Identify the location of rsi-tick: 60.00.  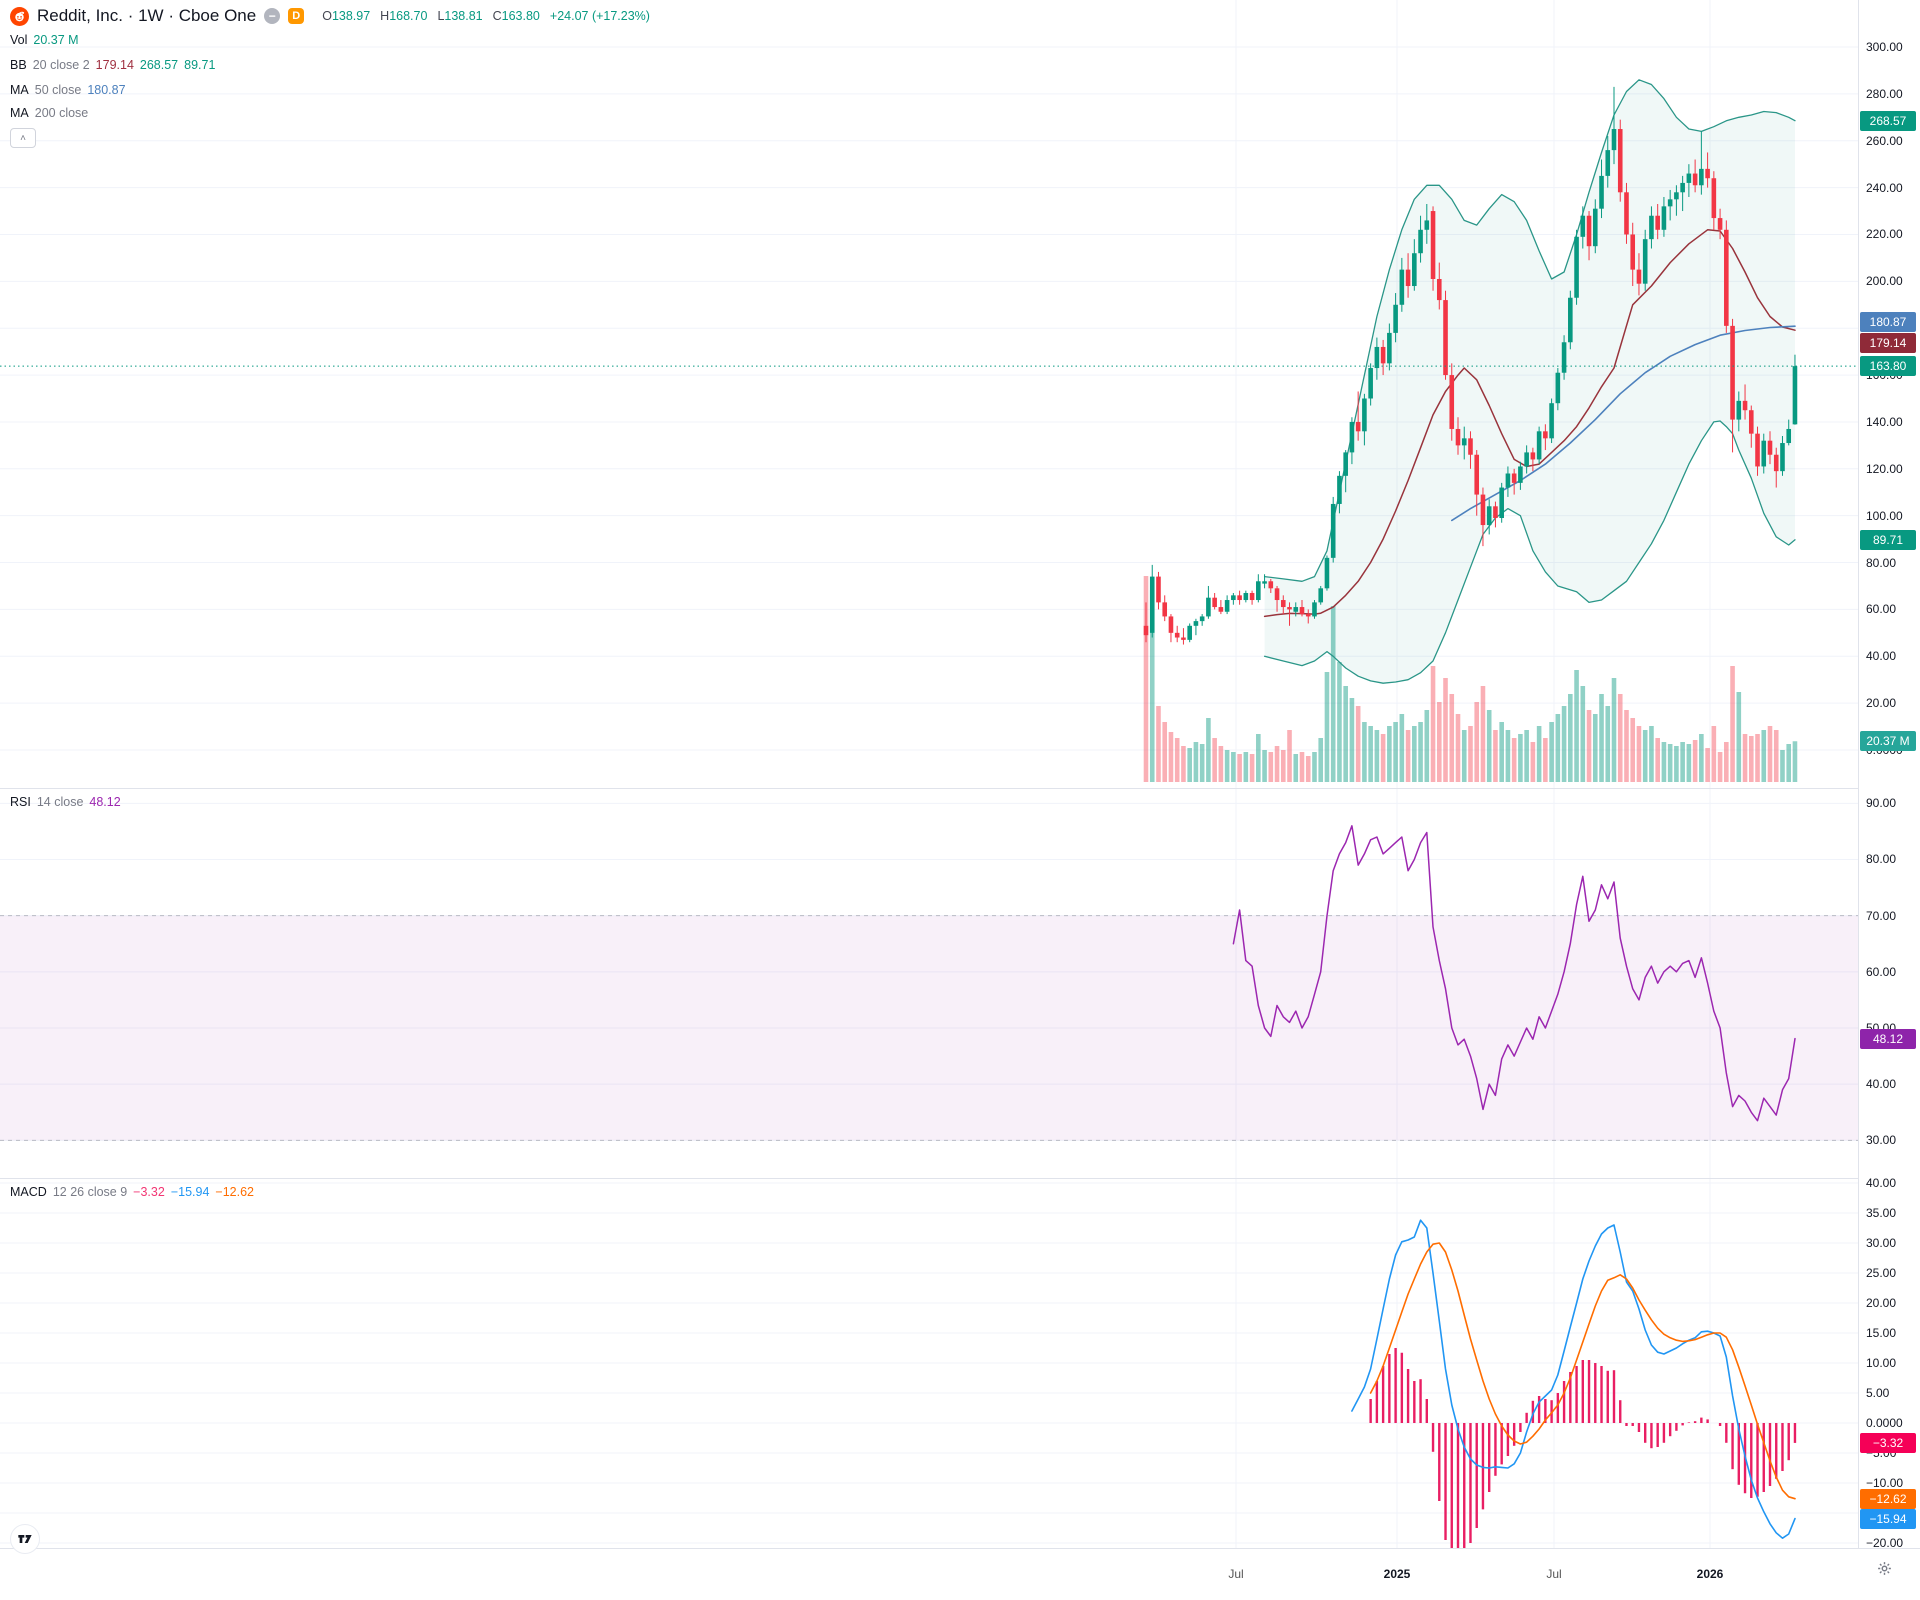
(1881, 971).